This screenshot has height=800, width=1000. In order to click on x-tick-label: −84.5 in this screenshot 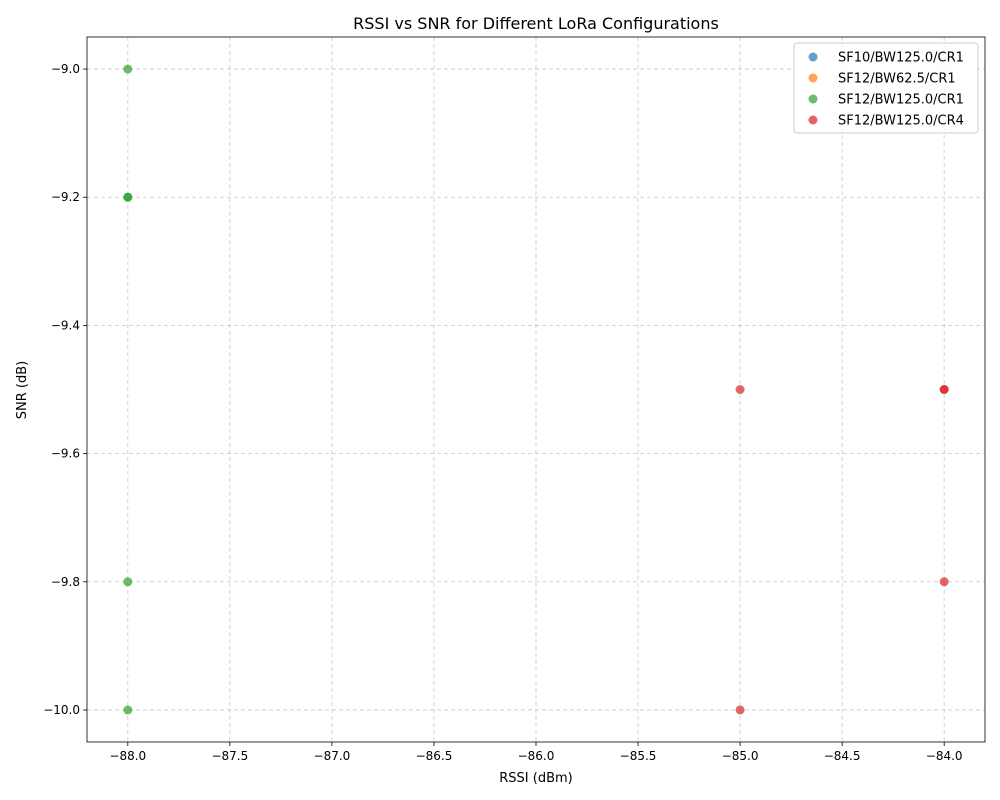, I will do `click(842, 756)`.